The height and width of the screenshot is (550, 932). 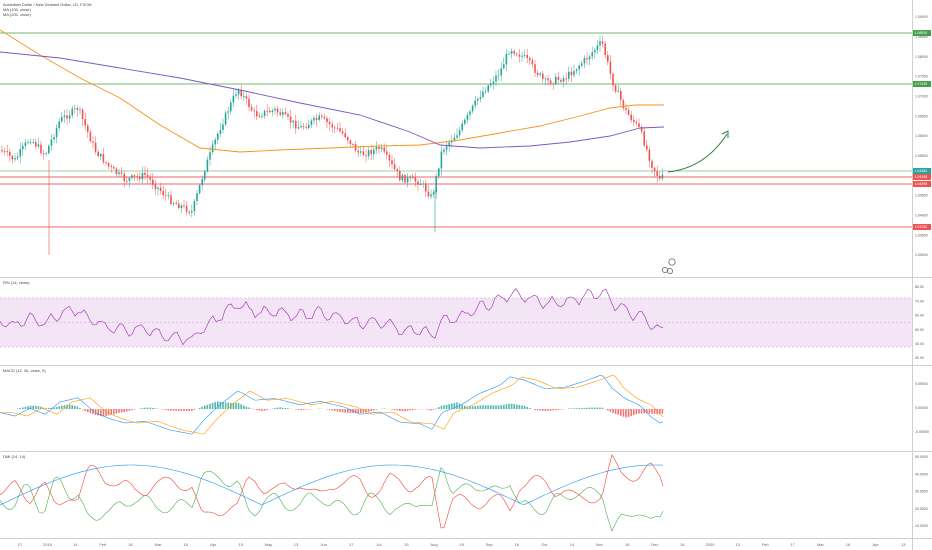 What do you see at coordinates (323, 544) in the screenshot?
I see `time-tick-label: Jun` at bounding box center [323, 544].